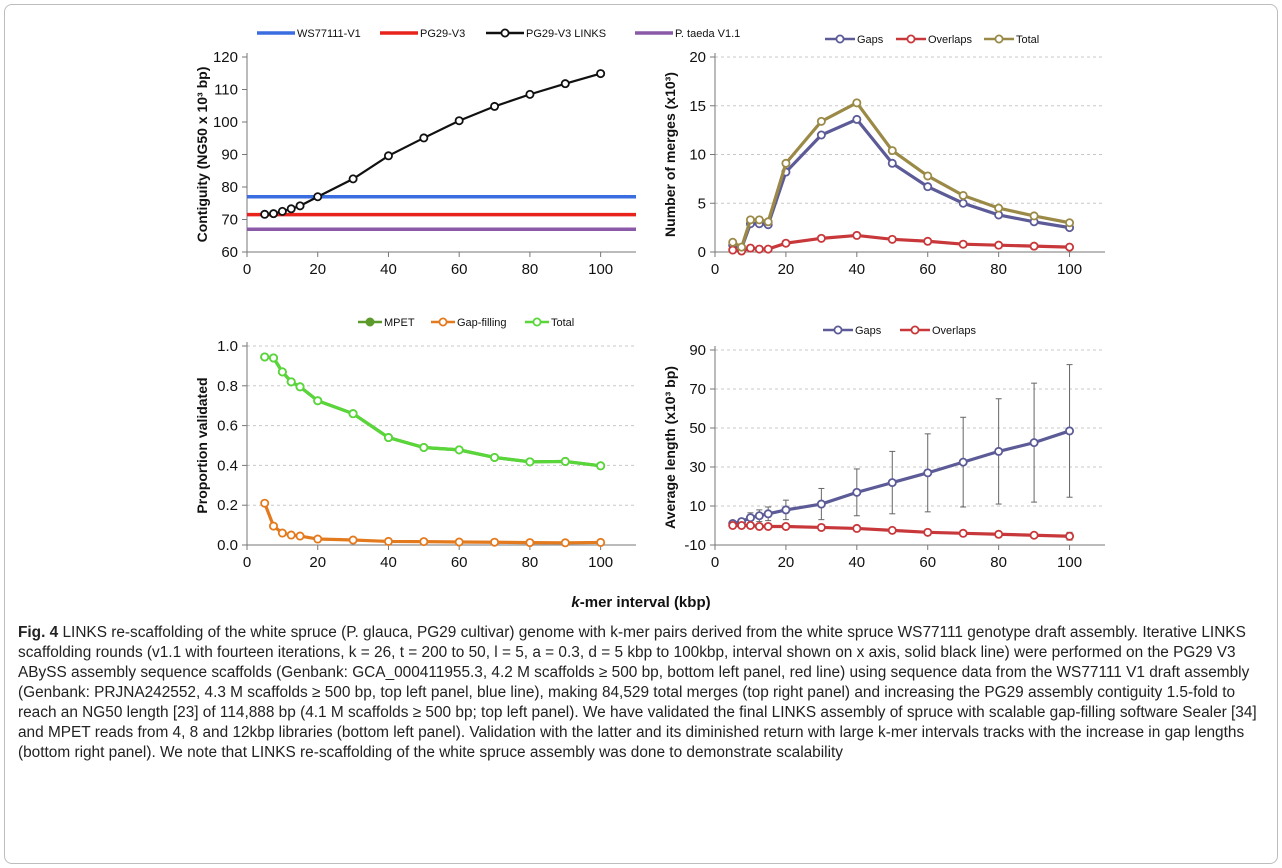 The width and height of the screenshot is (1282, 868). Describe the element at coordinates (227, 505) in the screenshot. I see `y-tick-label: 0.2` at that location.